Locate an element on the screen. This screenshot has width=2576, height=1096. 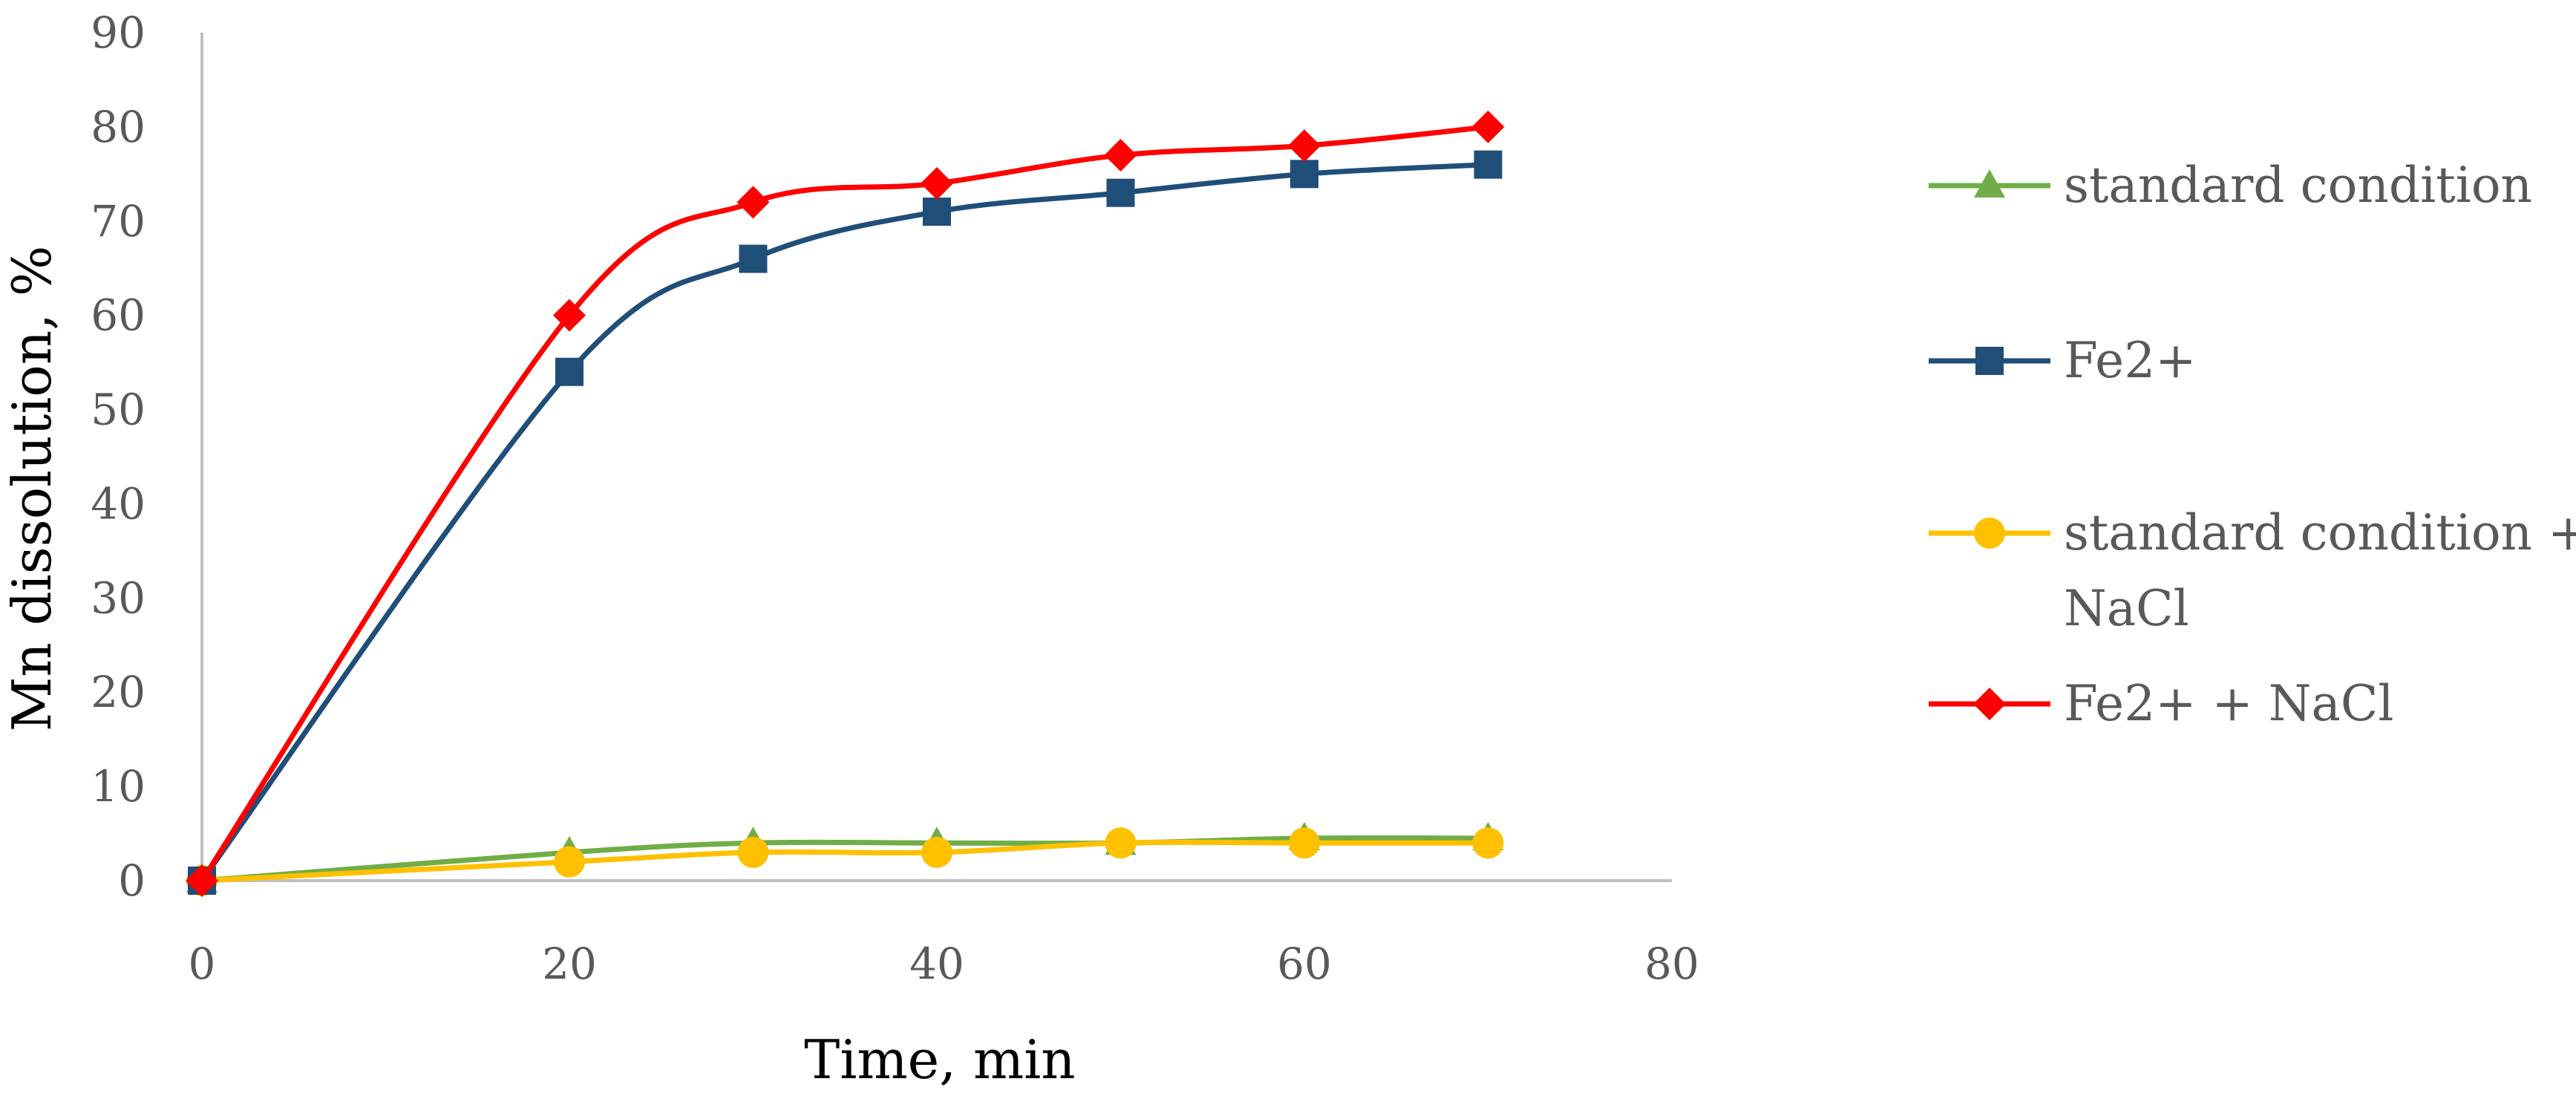
y-tick-label: 60 is located at coordinates (119, 315).